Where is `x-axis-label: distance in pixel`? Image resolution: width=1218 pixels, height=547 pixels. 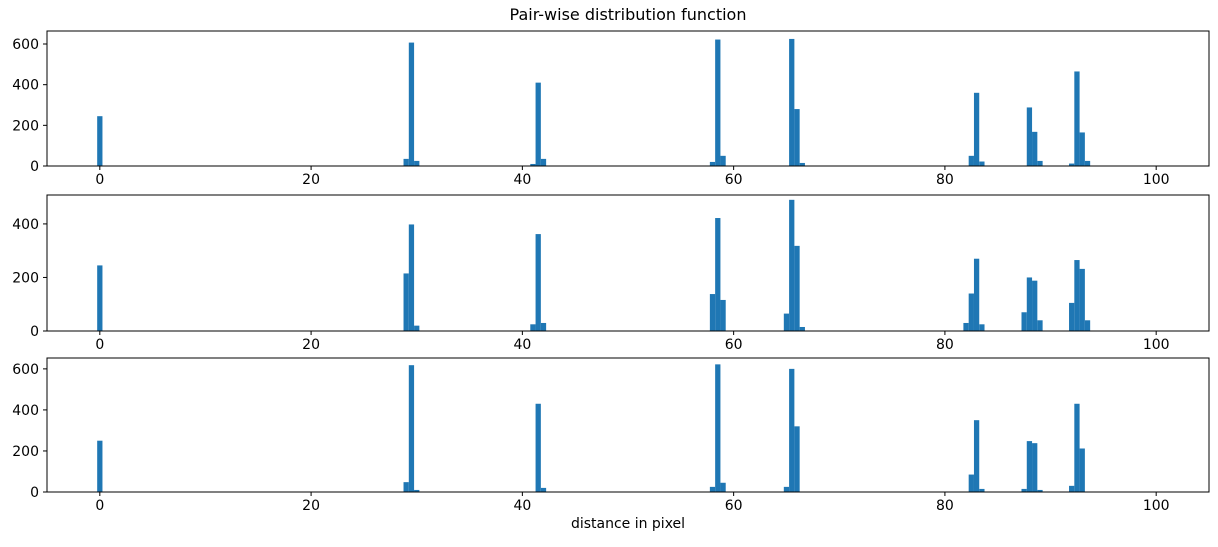
x-axis-label: distance in pixel is located at coordinates (628, 524).